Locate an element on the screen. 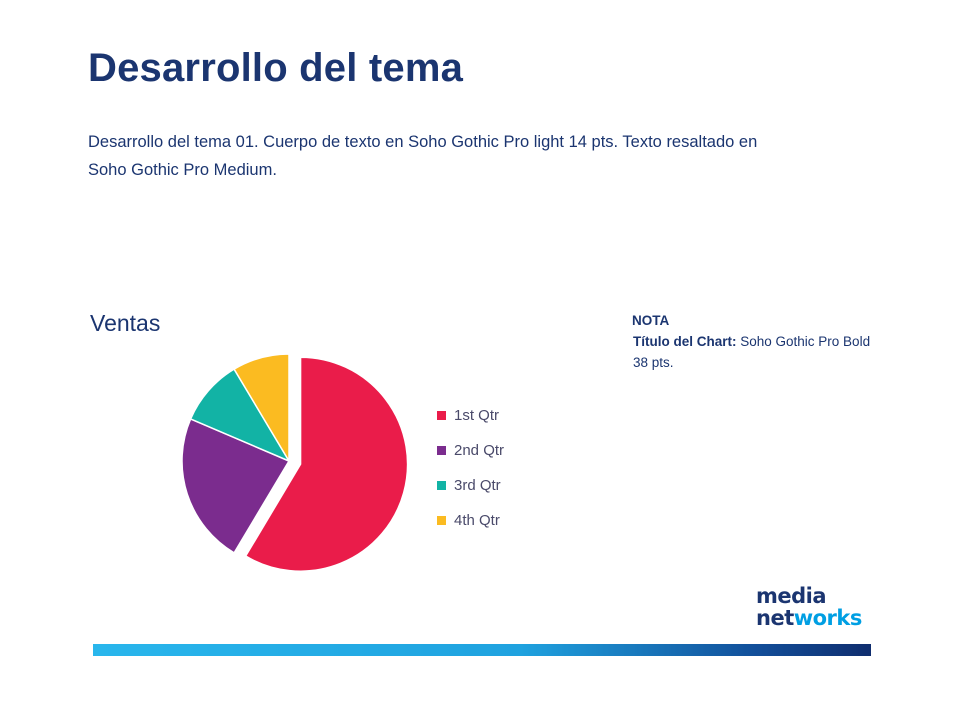  footer-gradient-bar is located at coordinates (482, 650).